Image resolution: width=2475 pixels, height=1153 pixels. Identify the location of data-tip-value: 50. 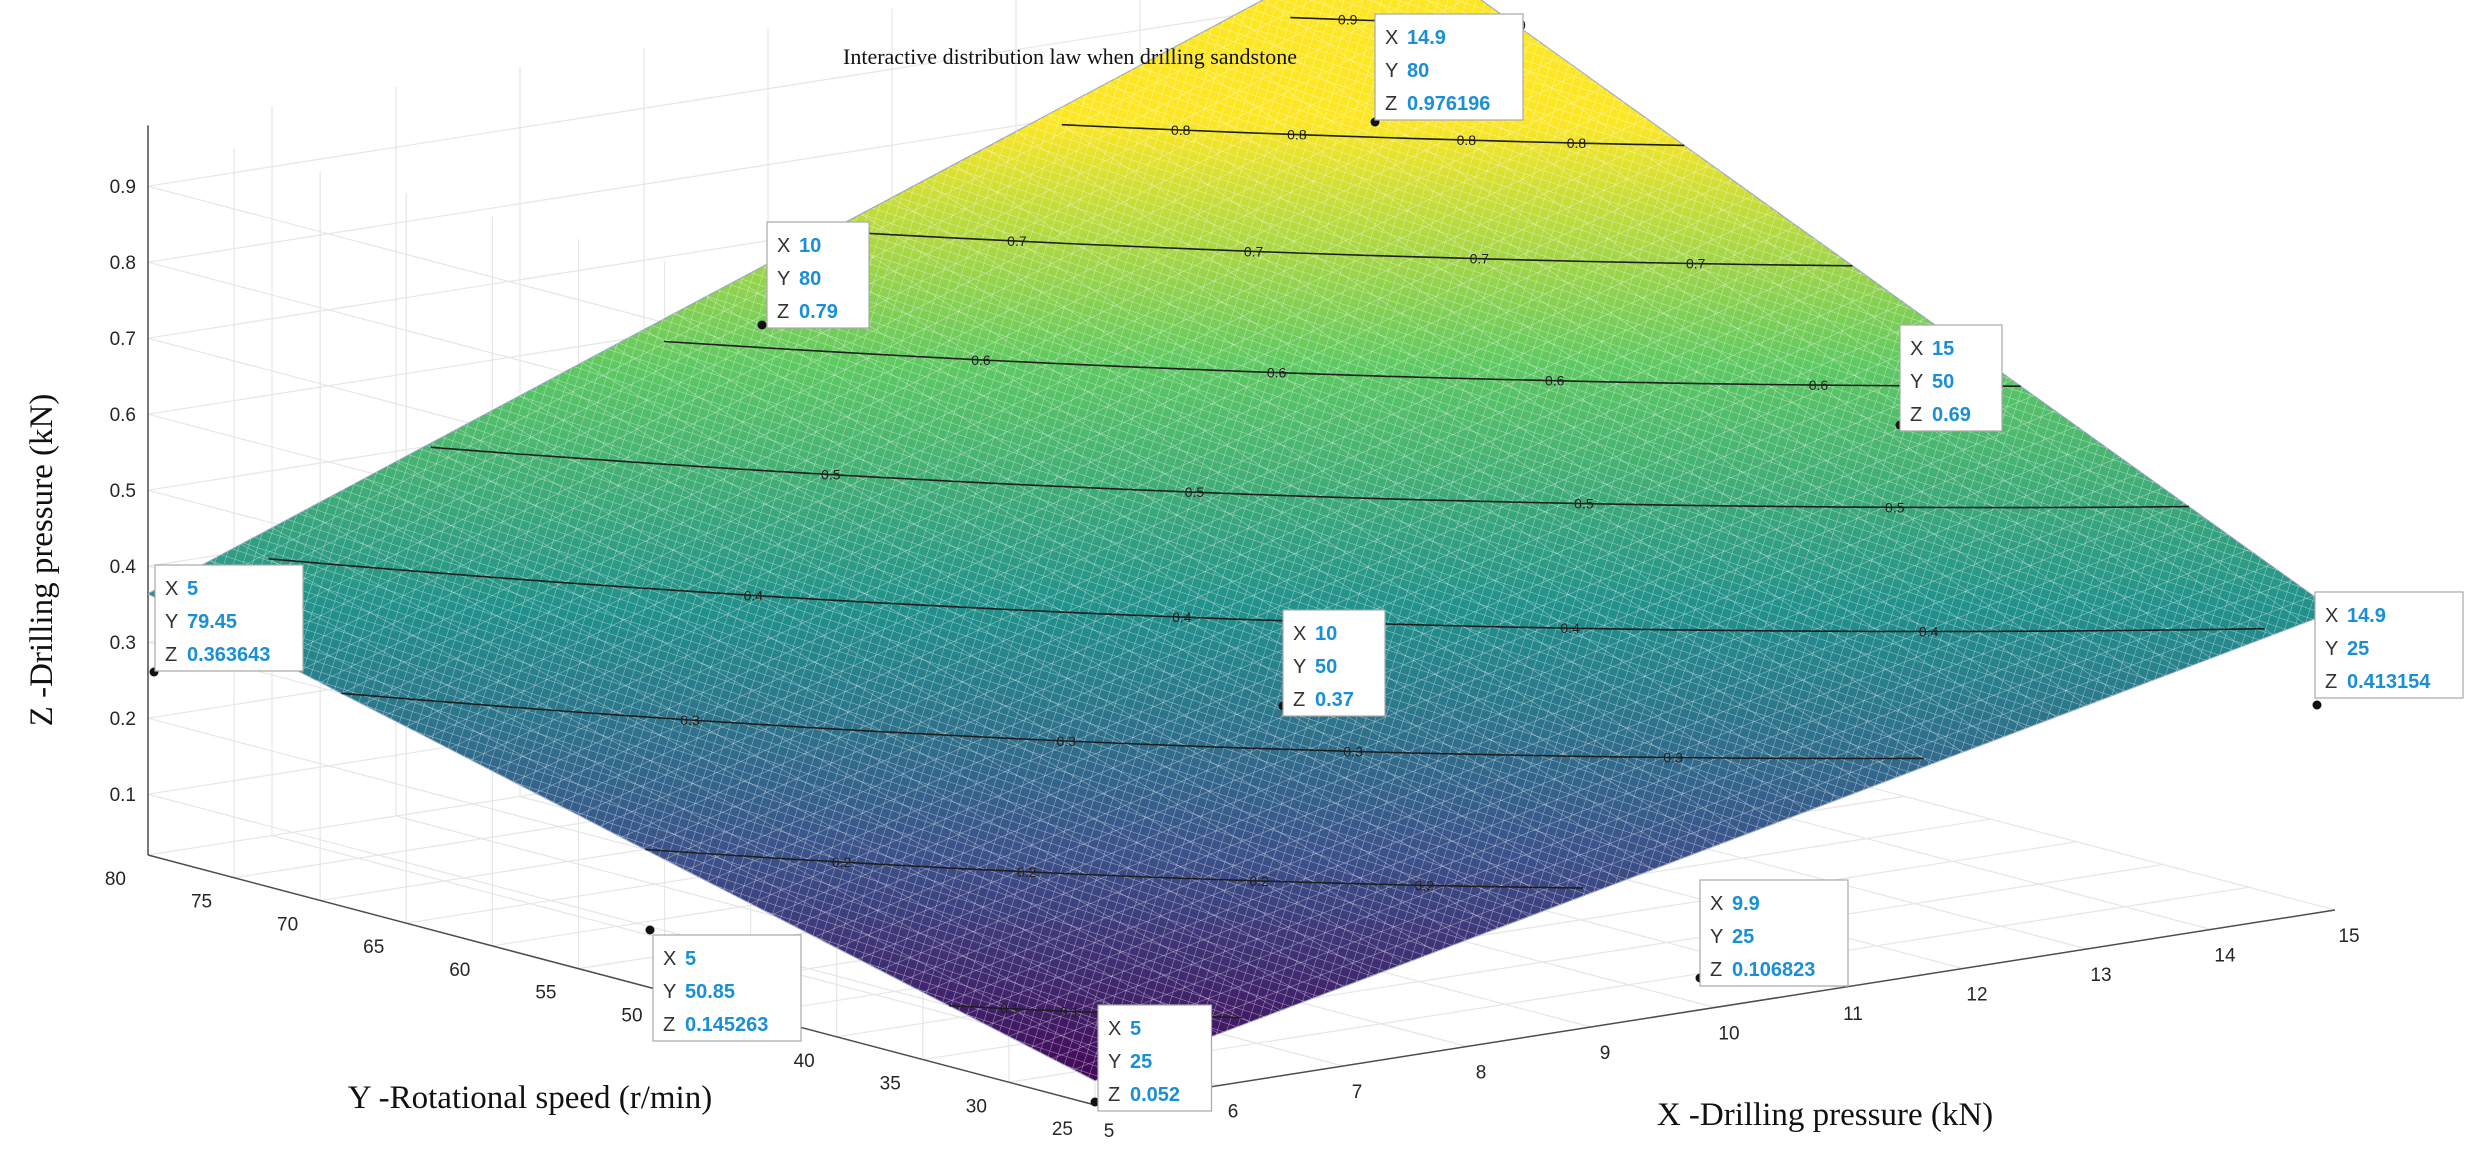
(1326, 667).